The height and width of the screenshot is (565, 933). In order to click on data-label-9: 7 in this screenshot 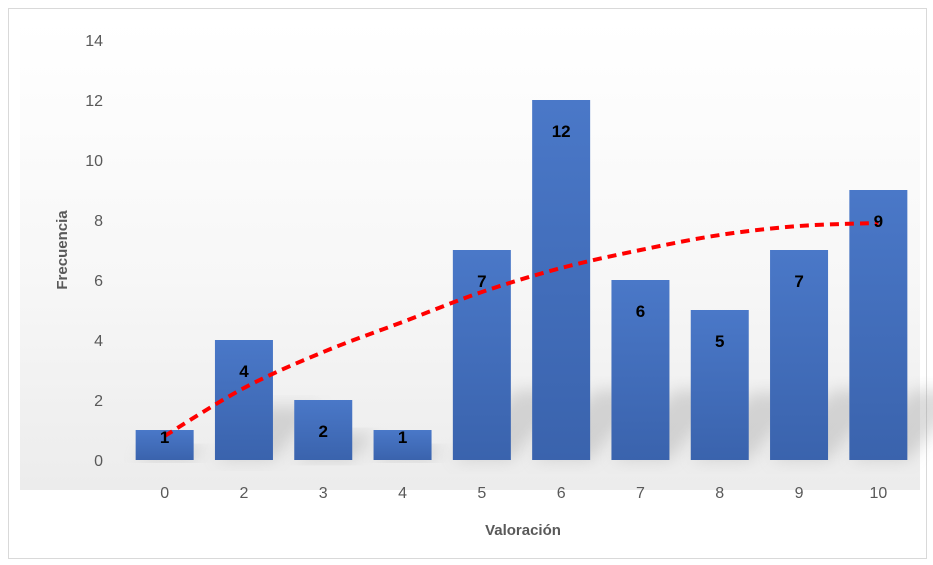, I will do `click(798, 281)`.